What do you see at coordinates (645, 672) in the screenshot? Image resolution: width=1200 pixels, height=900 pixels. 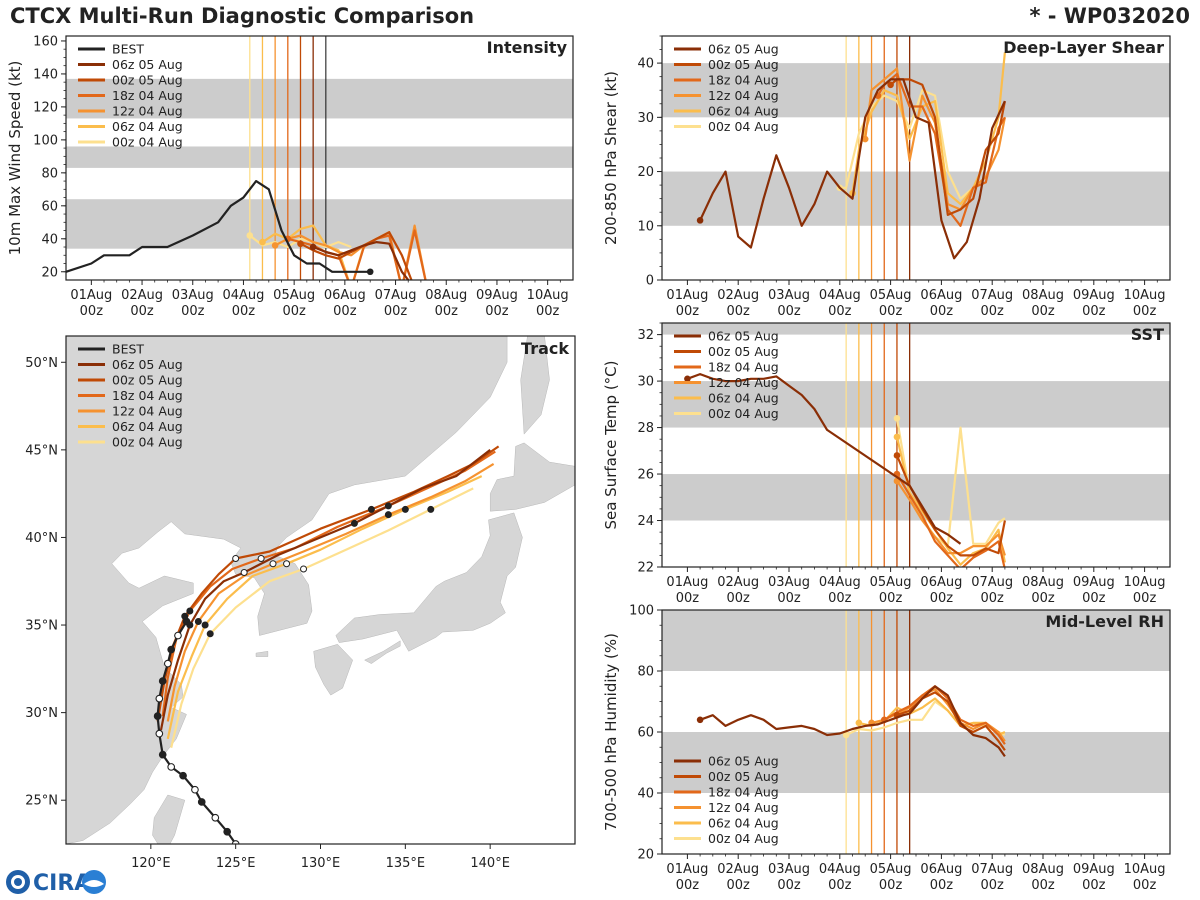 I see `rh-ytick-label: 80` at bounding box center [645, 672].